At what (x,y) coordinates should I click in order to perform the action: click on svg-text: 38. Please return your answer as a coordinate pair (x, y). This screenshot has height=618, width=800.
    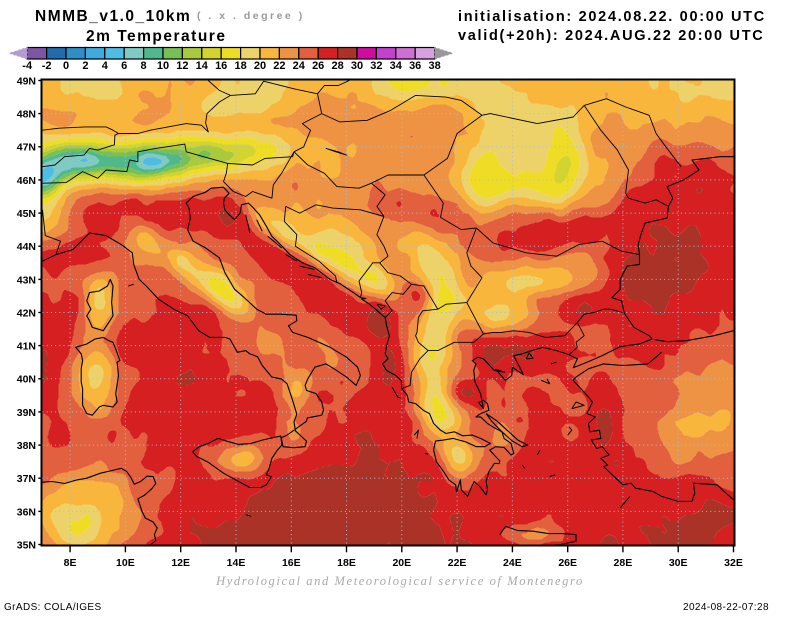
    Looking at the image, I should click on (434, 66).